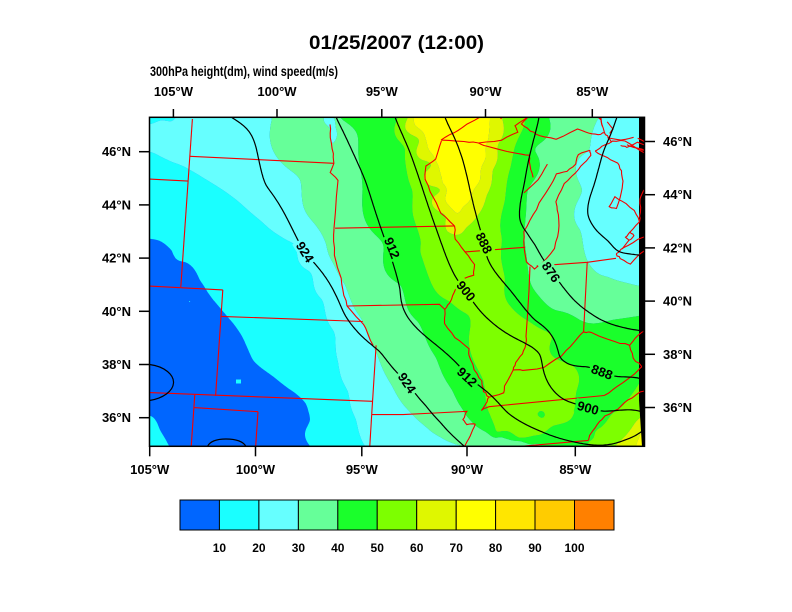 The width and height of the screenshot is (792, 612). I want to click on svg-text: 900, so click(588, 408).